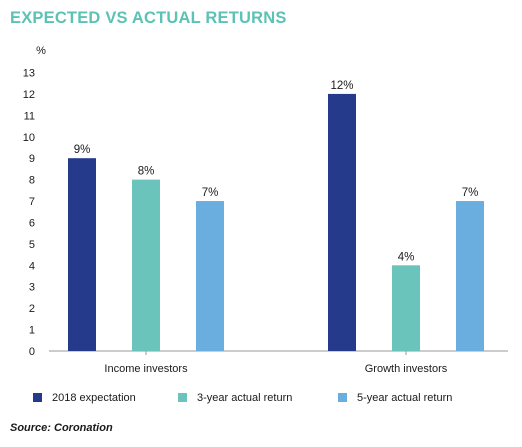 The image size is (522, 447). Describe the element at coordinates (406, 369) in the screenshot. I see `x-category-label: Growth investors` at that location.